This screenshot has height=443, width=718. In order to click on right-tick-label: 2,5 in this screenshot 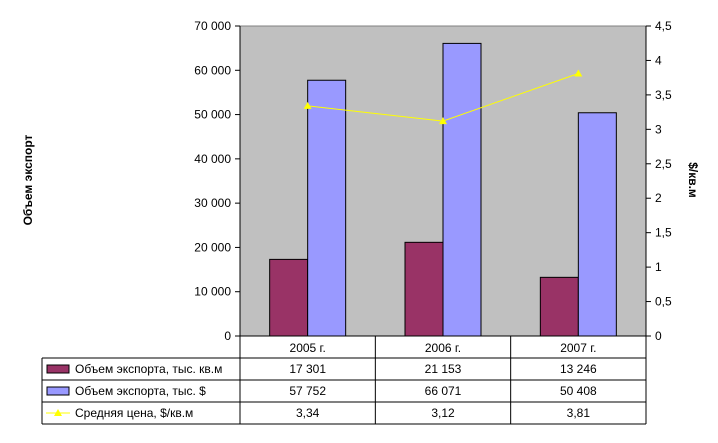, I will do `click(663, 164)`.